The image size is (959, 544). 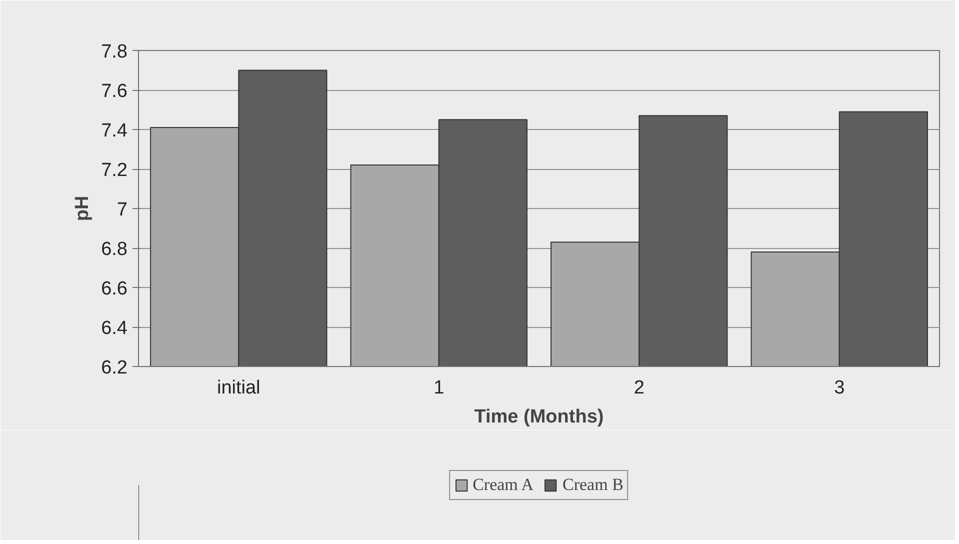 What do you see at coordinates (839, 388) in the screenshot?
I see `x-tick-label: 3` at bounding box center [839, 388].